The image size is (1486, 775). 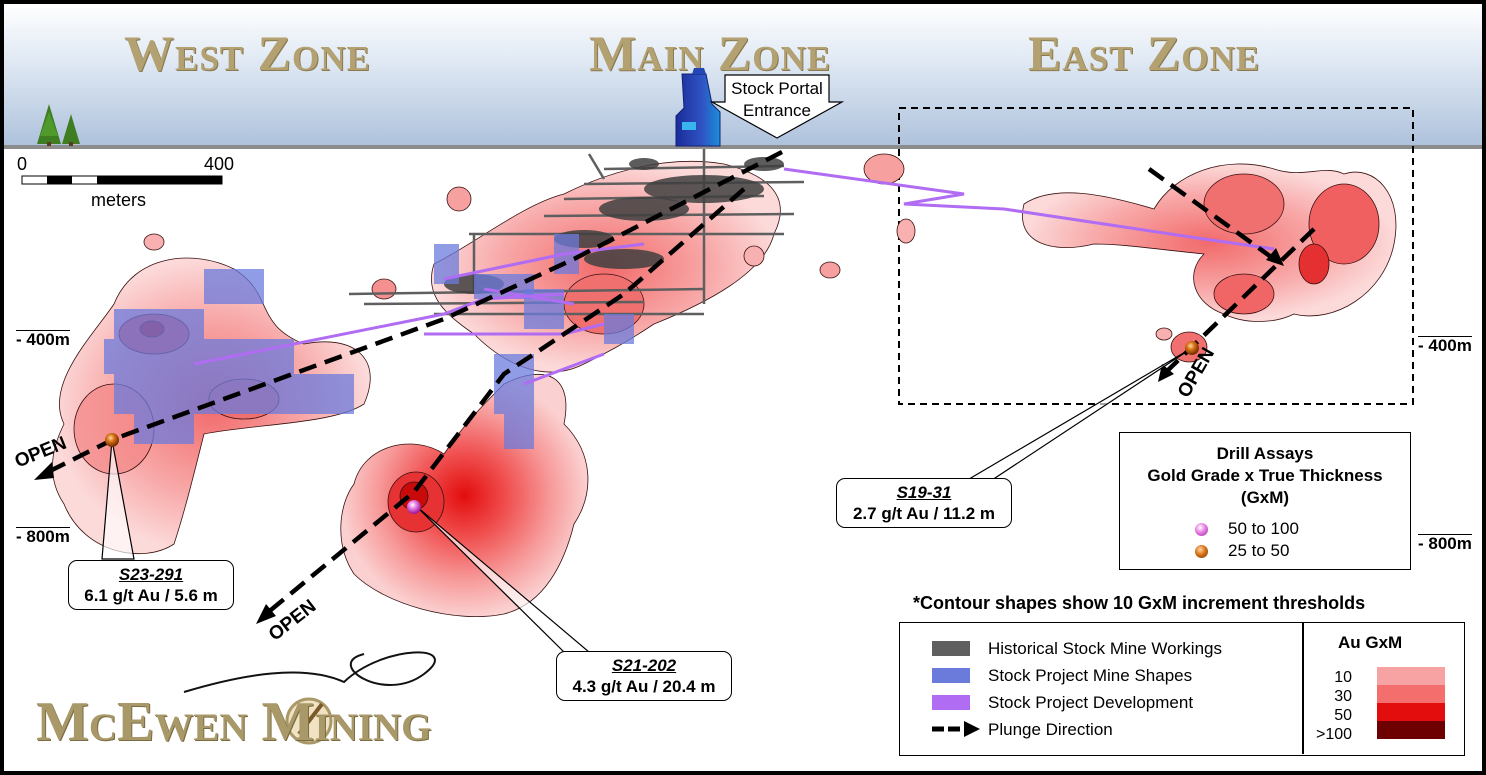 What do you see at coordinates (698, 107) in the screenshot?
I see `headframe-icon` at bounding box center [698, 107].